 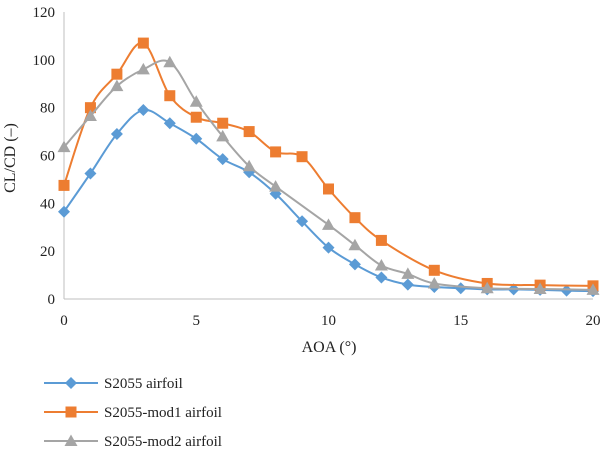 I want to click on legend-item: S2055-mod2 airfoil, so click(x=133, y=442).